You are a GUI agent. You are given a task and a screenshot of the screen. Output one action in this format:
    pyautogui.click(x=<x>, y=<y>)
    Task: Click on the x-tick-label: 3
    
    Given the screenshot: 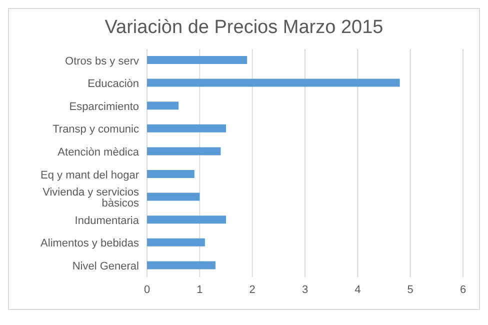 What is the action you would take?
    pyautogui.click(x=305, y=290)
    